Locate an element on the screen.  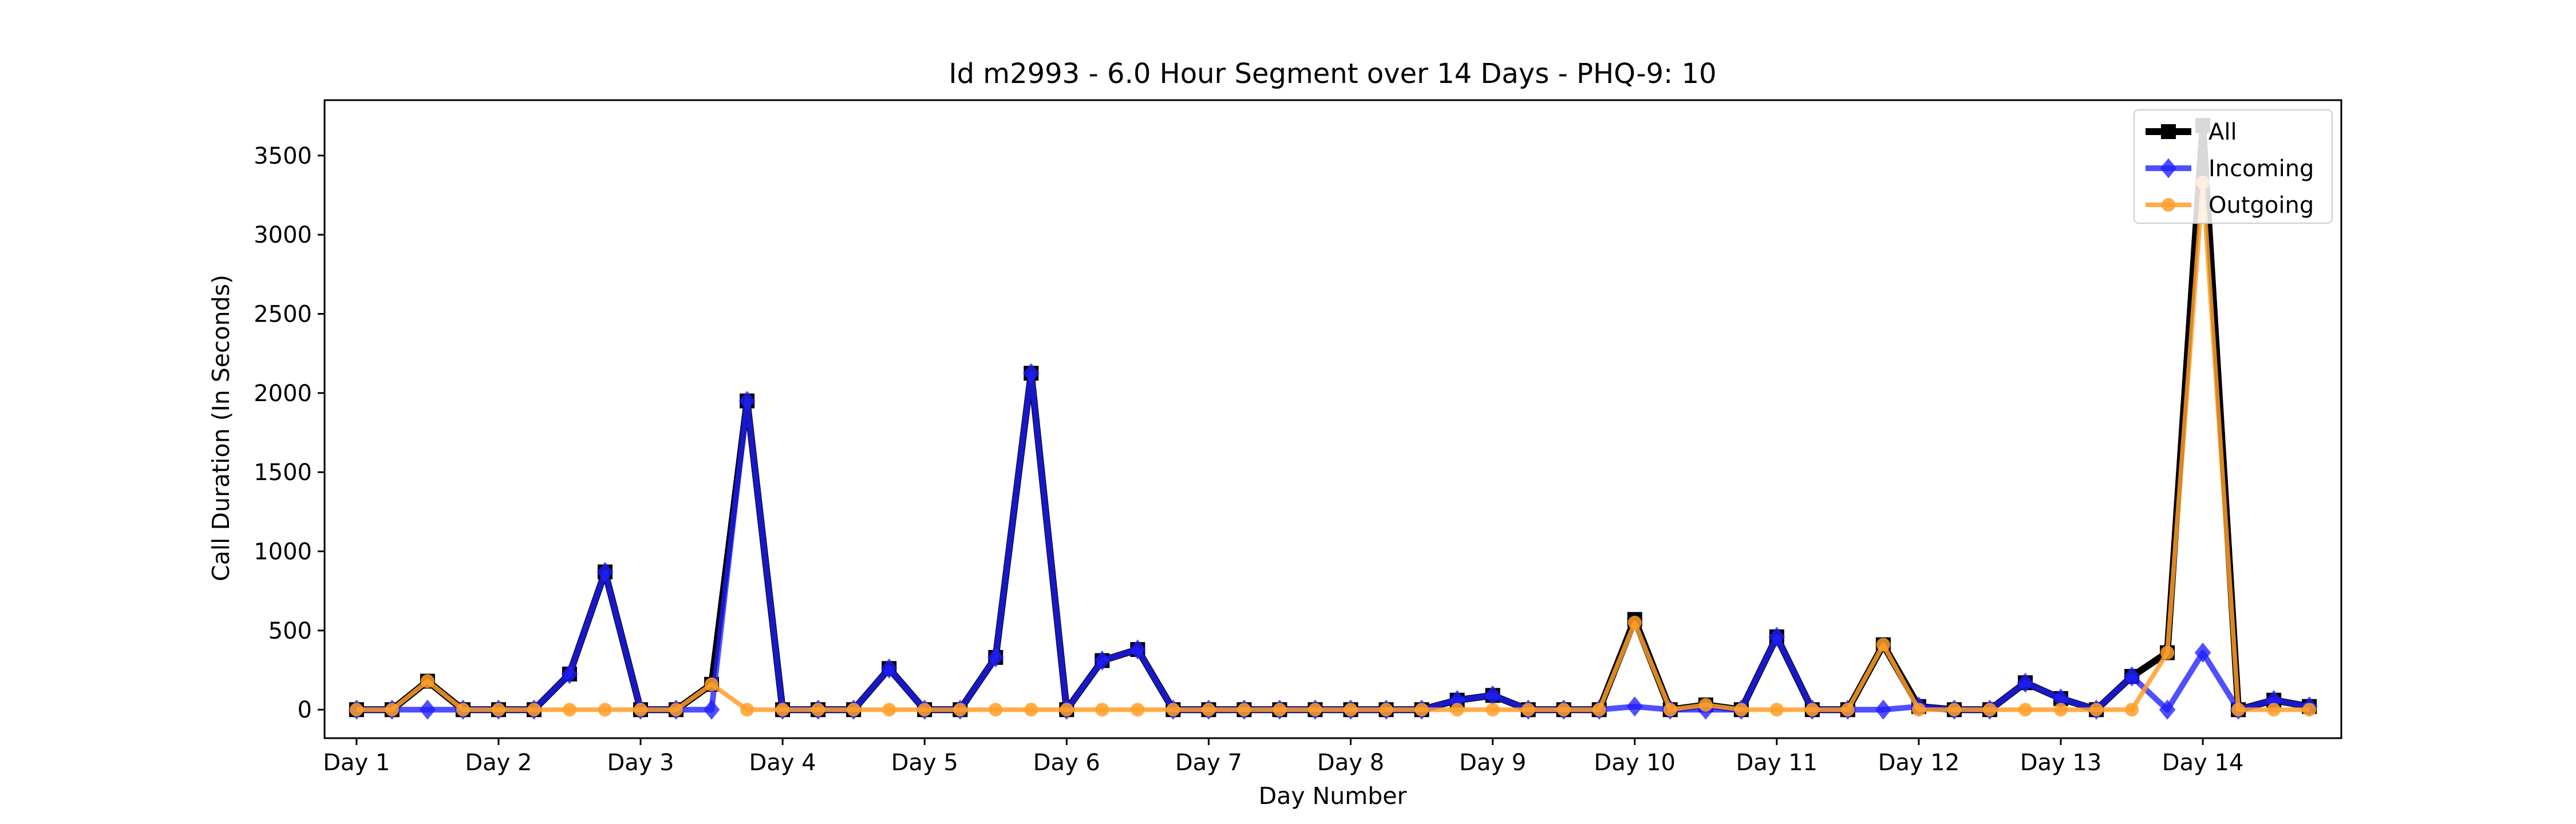
x-tick-label: Day 1 is located at coordinates (356, 763).